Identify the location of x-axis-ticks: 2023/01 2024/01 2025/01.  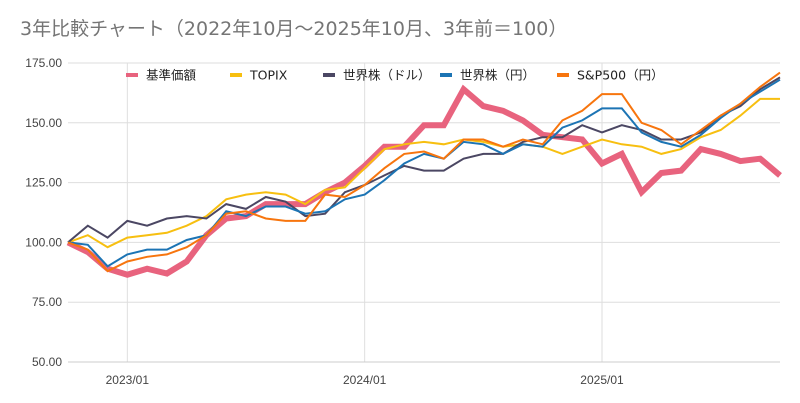
(365, 380).